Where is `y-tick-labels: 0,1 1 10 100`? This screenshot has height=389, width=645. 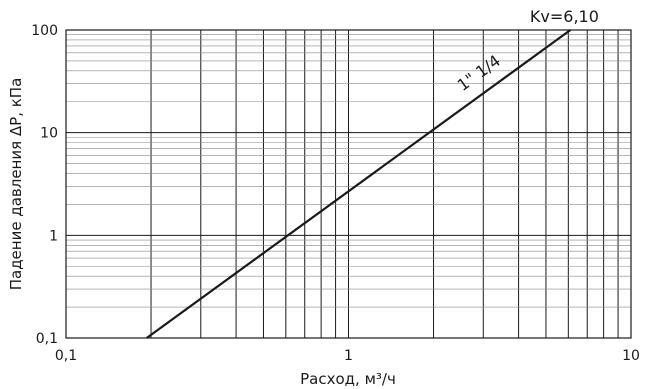 y-tick-labels: 0,1 1 10 100 is located at coordinates (44, 185).